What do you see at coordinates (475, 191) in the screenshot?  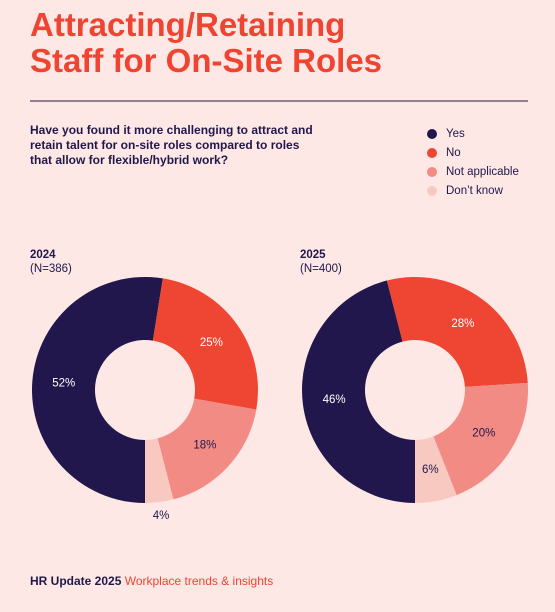 I see `legend-label: Don’t know` at bounding box center [475, 191].